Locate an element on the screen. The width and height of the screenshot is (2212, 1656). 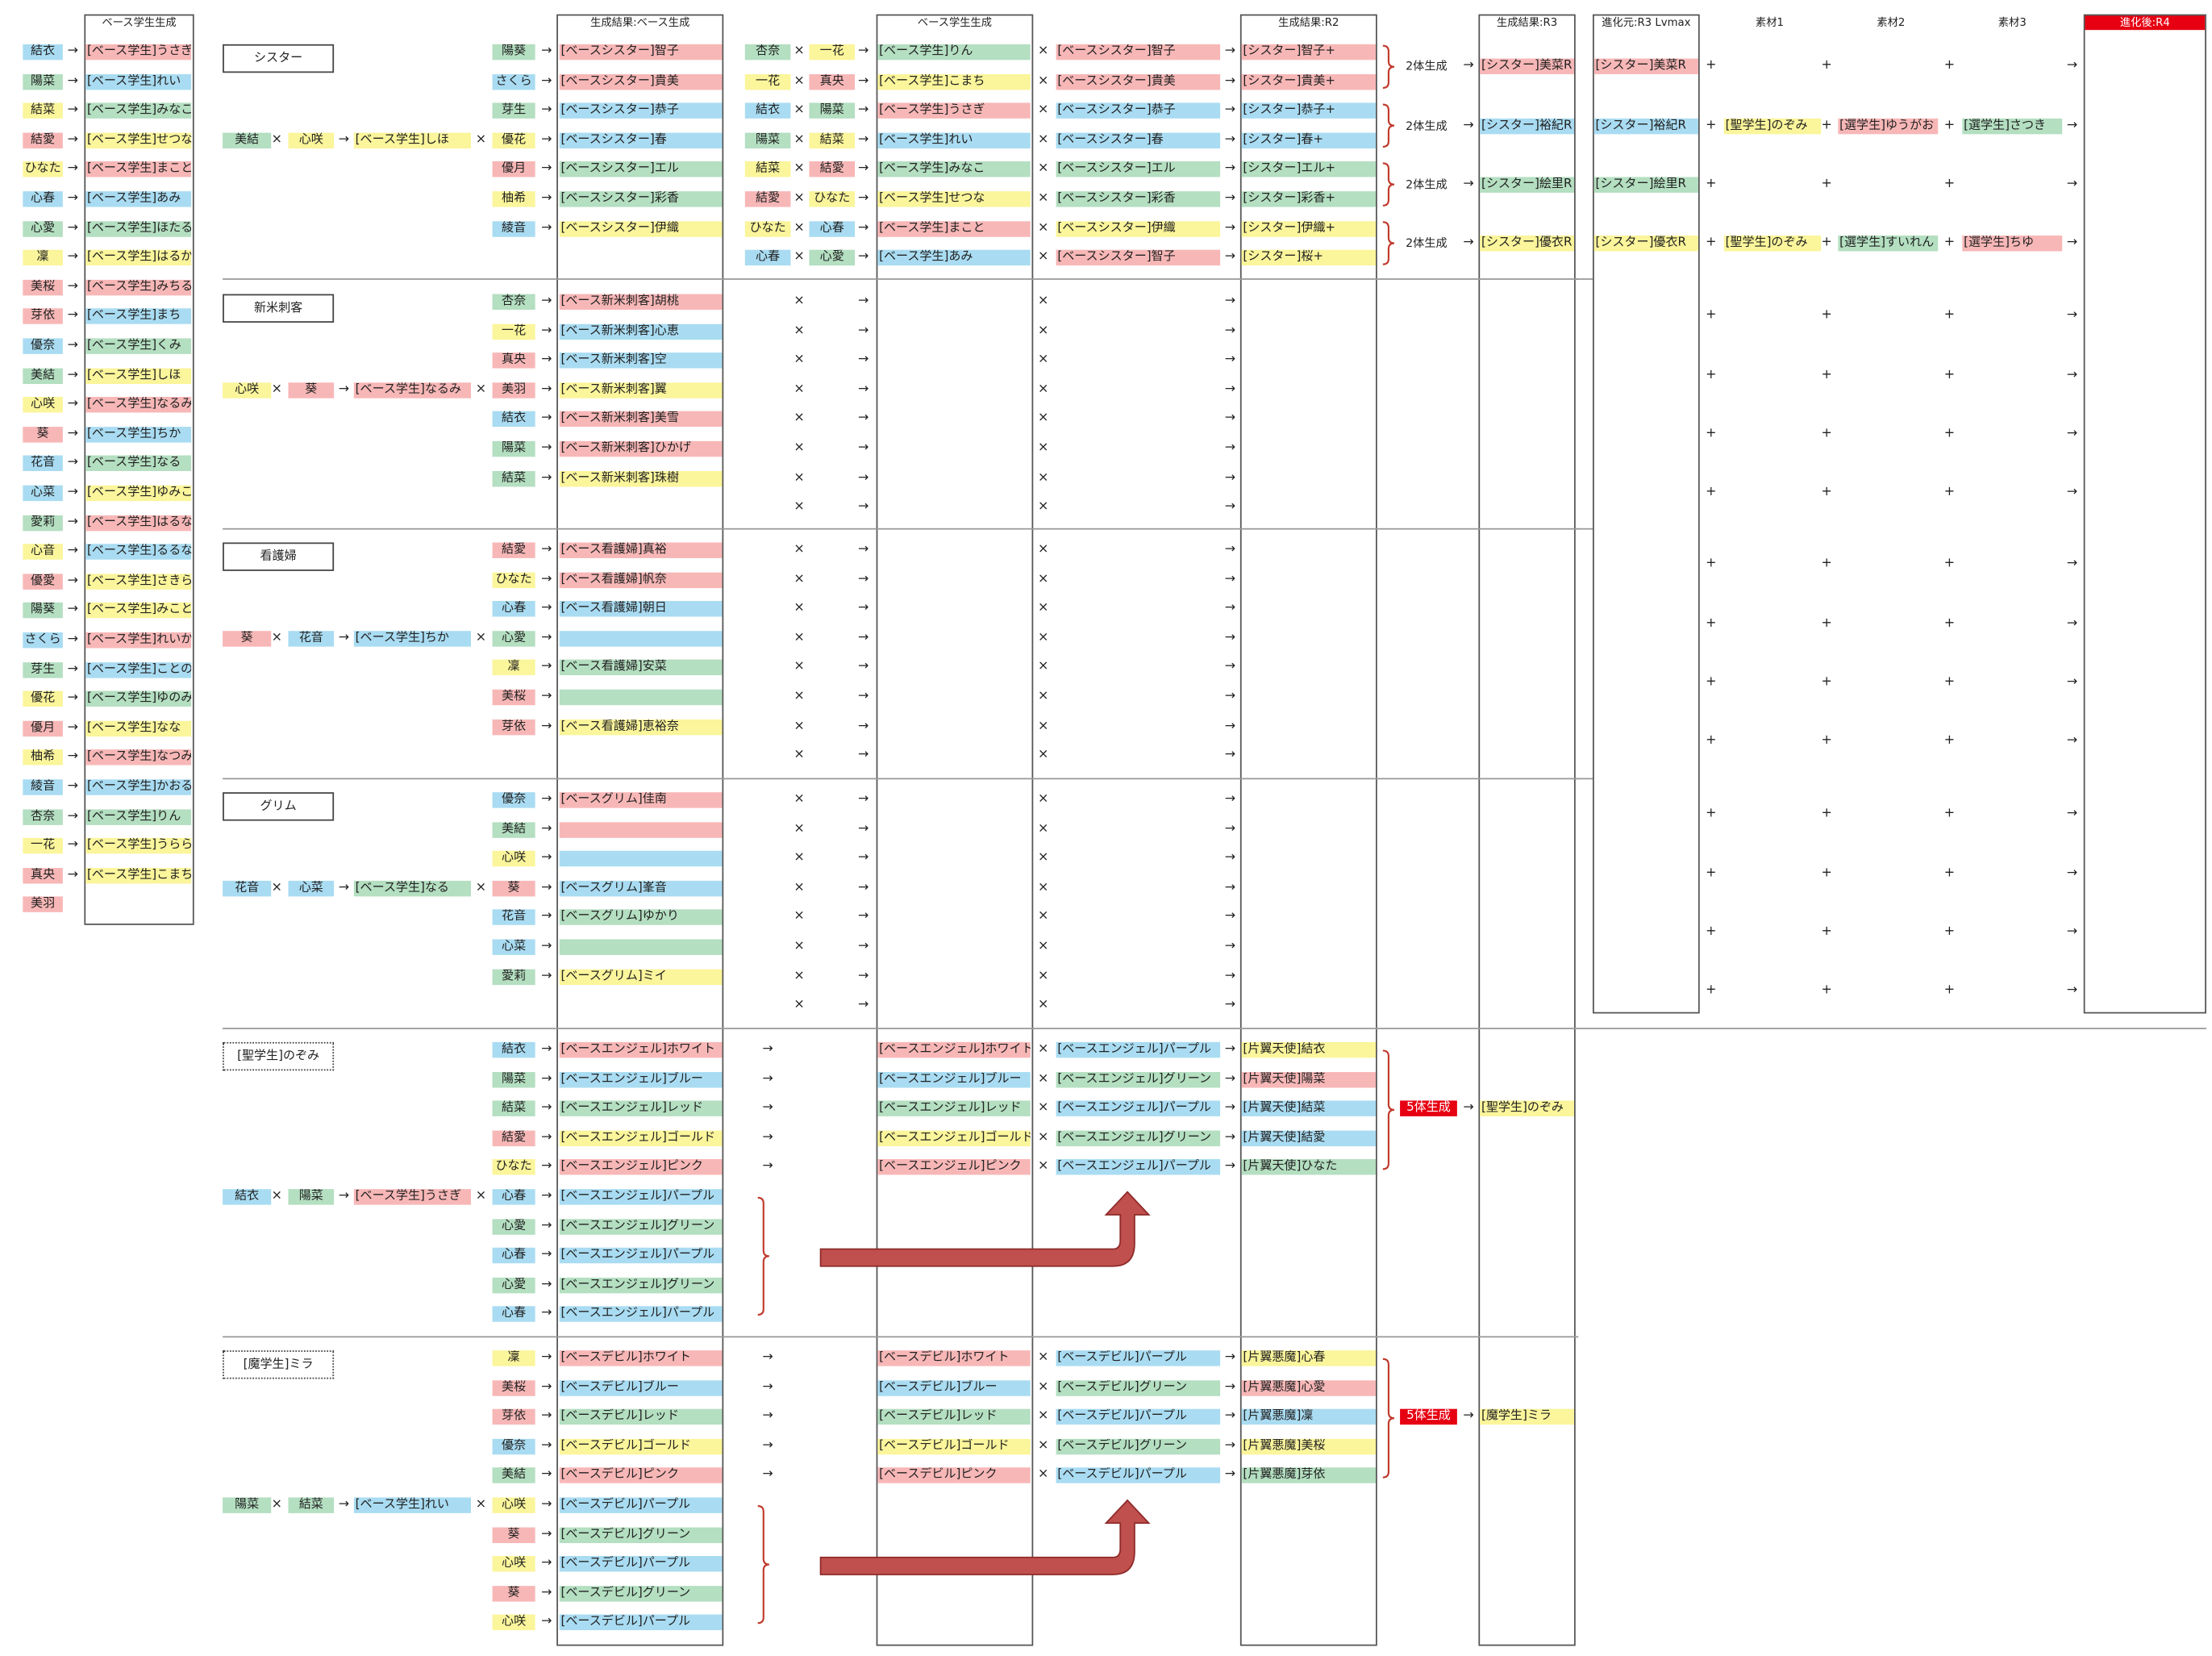
mid-base-class: [ベースシスター]春 is located at coordinates (1138, 140).